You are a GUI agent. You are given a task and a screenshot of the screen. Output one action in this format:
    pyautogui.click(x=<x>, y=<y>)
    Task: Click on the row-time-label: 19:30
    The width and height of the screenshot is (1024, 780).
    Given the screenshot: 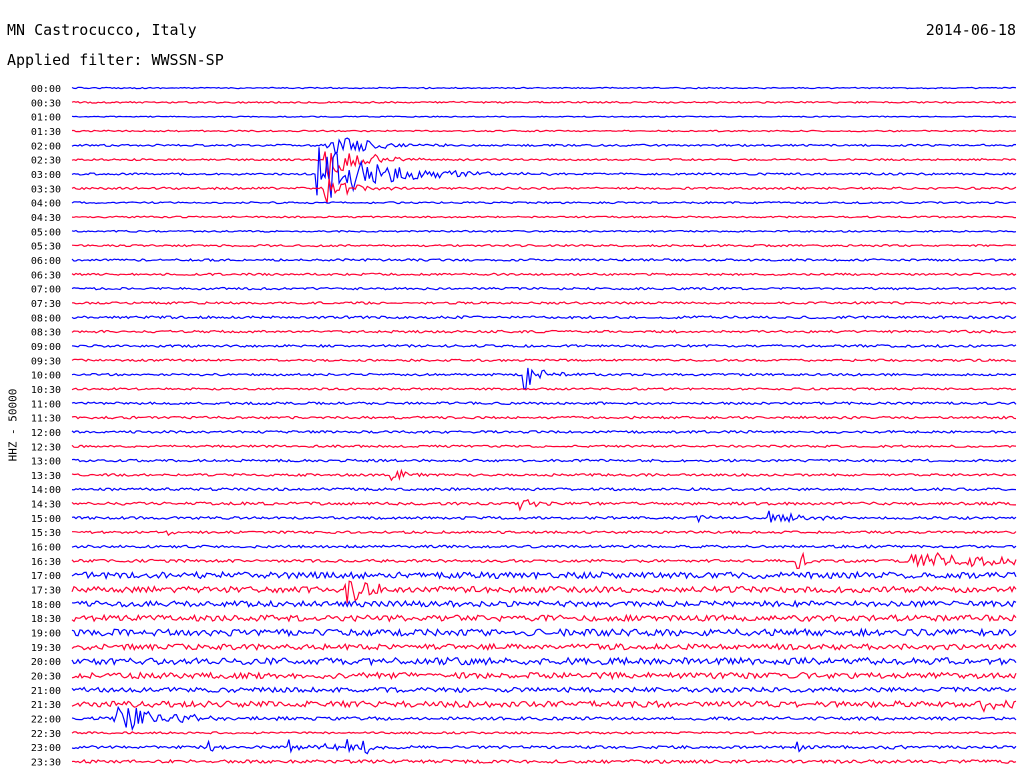 What is the action you would take?
    pyautogui.click(x=46, y=648)
    